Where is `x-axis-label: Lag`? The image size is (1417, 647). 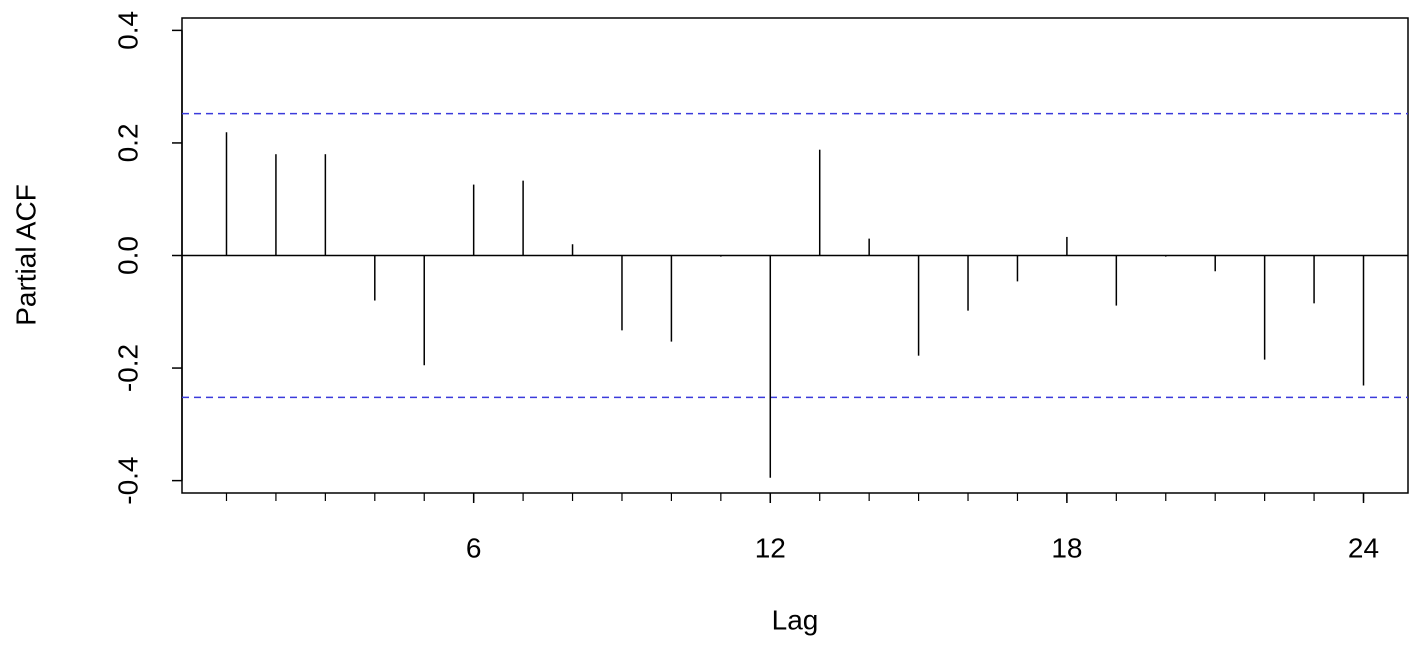 x-axis-label: Lag is located at coordinates (795, 619).